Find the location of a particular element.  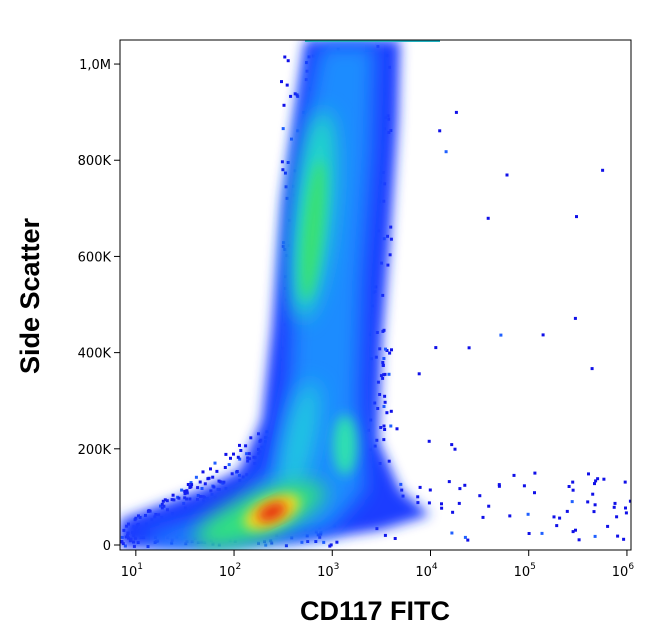

y-tick-label: 800K is located at coordinates (95, 161).